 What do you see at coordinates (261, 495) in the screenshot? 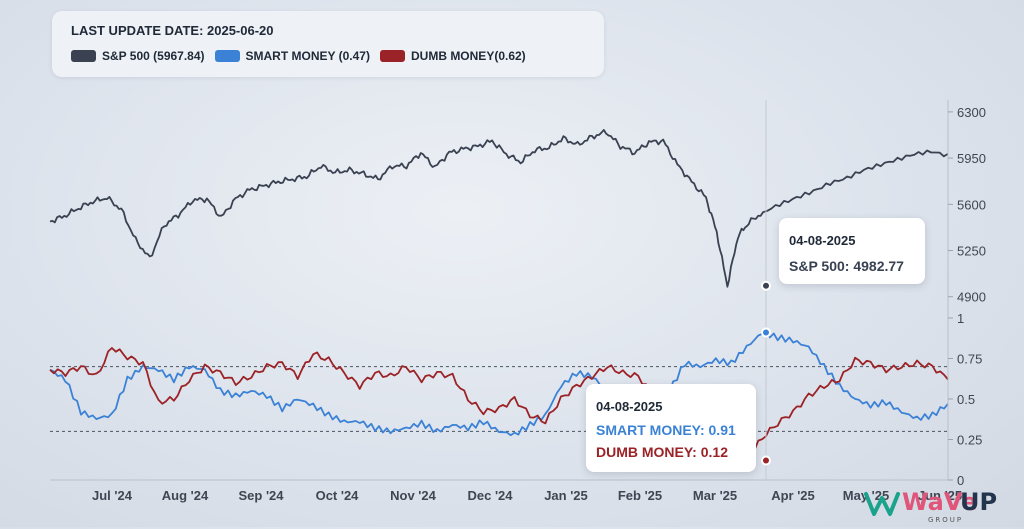
I see `x-tick-label: Sep '24` at bounding box center [261, 495].